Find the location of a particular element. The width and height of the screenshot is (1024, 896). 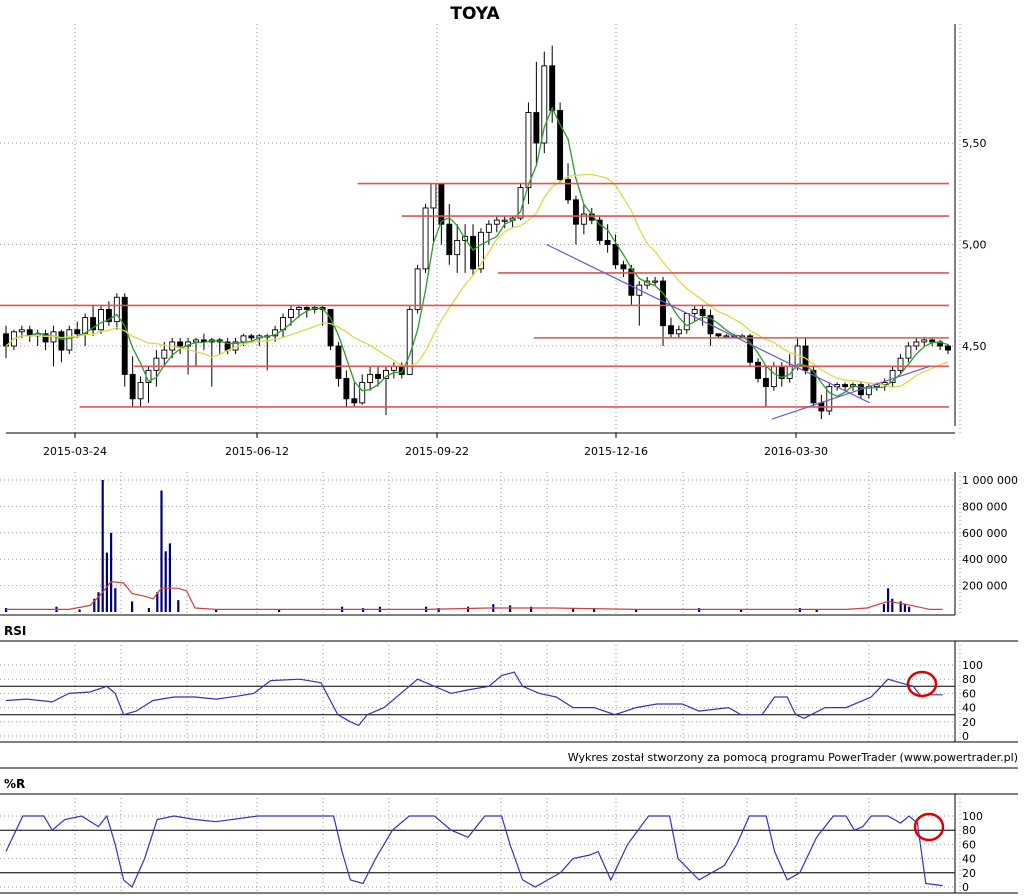

williams-r-label: %R is located at coordinates (14, 784).